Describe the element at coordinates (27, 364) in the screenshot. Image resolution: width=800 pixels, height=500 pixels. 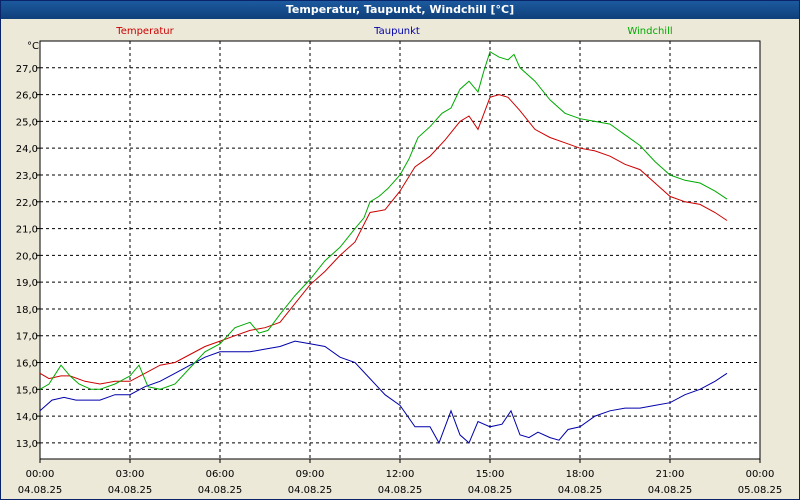
I see `y-tick-label: 16,0` at that location.